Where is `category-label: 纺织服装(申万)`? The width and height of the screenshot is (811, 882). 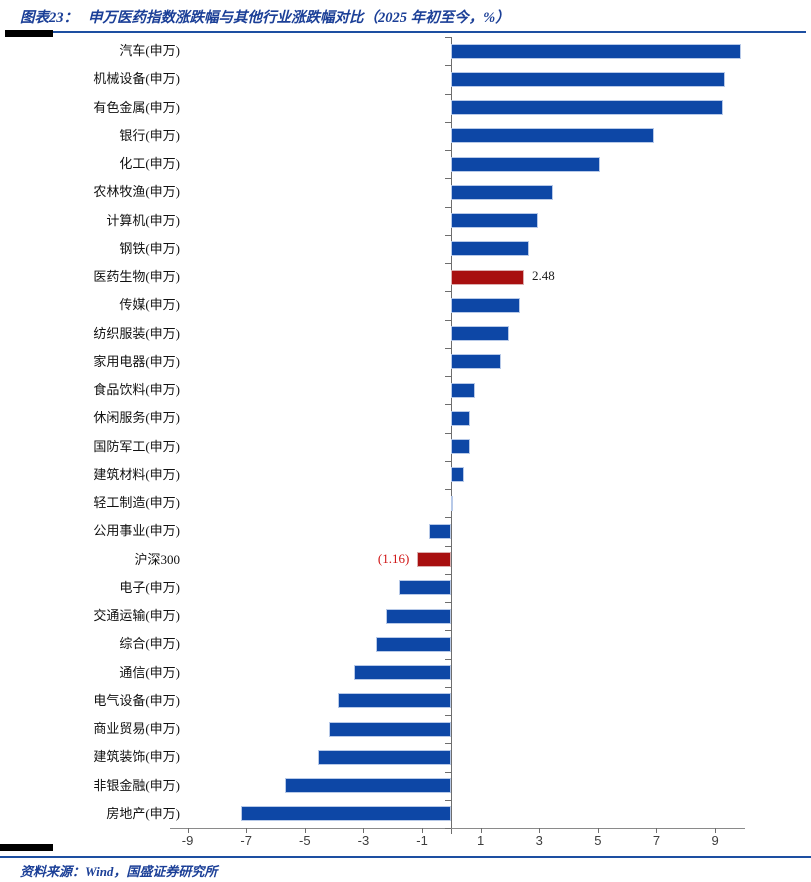
category-label: 纺织服装(申万) is located at coordinates (136, 333).